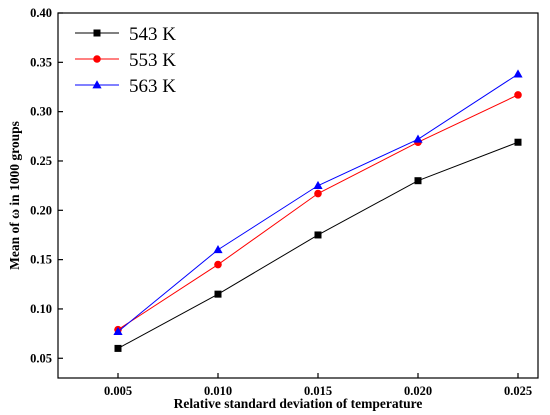 This screenshot has height=415, width=550. I want to click on legend-label: 563 K, so click(152, 86).